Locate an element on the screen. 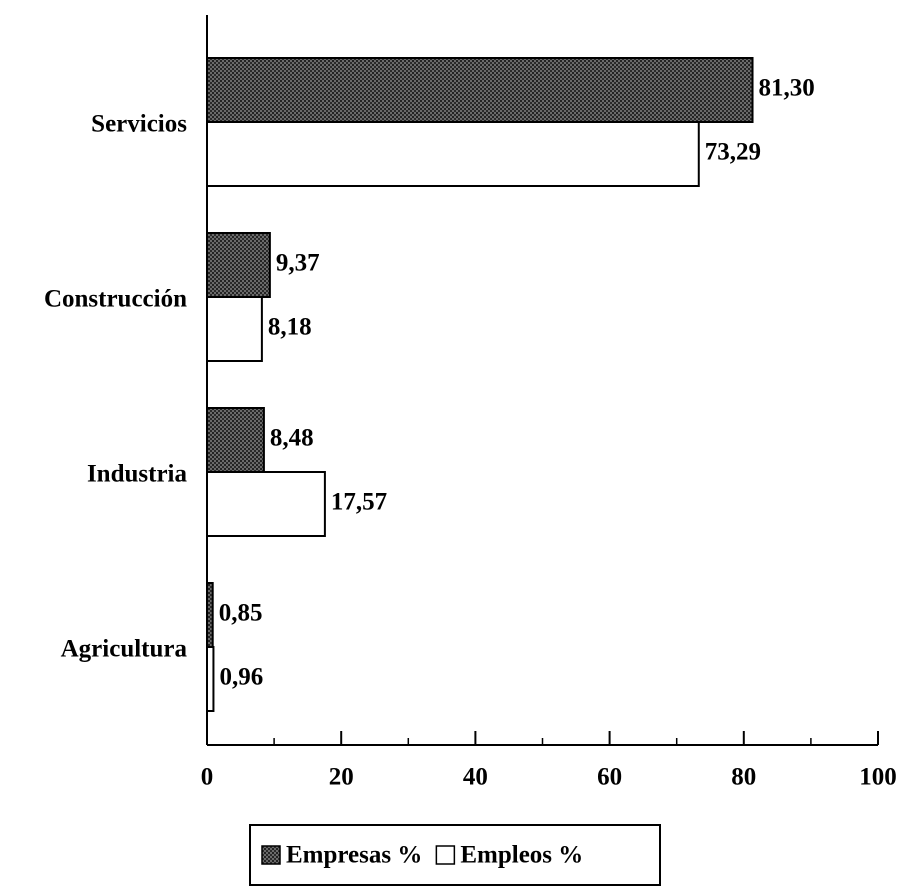  value-label: 73,29 is located at coordinates (733, 152).